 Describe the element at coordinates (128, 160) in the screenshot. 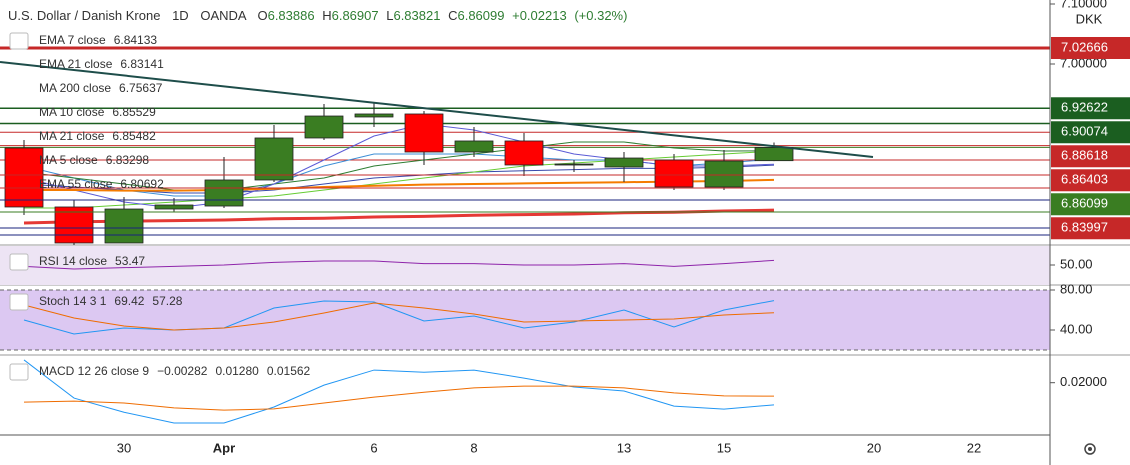

I see `legend-value: 6.83298` at that location.